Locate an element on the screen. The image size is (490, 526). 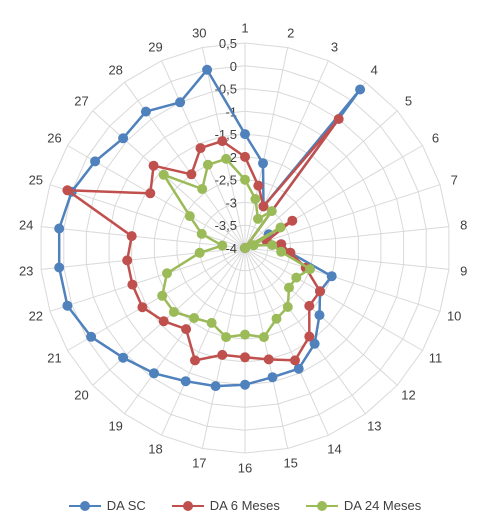
category-label-4: 4 is located at coordinates (374, 70).